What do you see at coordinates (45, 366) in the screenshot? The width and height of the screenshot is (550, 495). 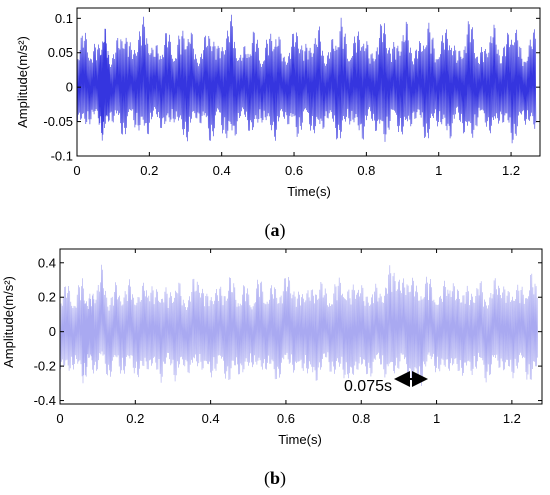 I see `chart-b-y-tick-label: -0.2` at bounding box center [45, 366].